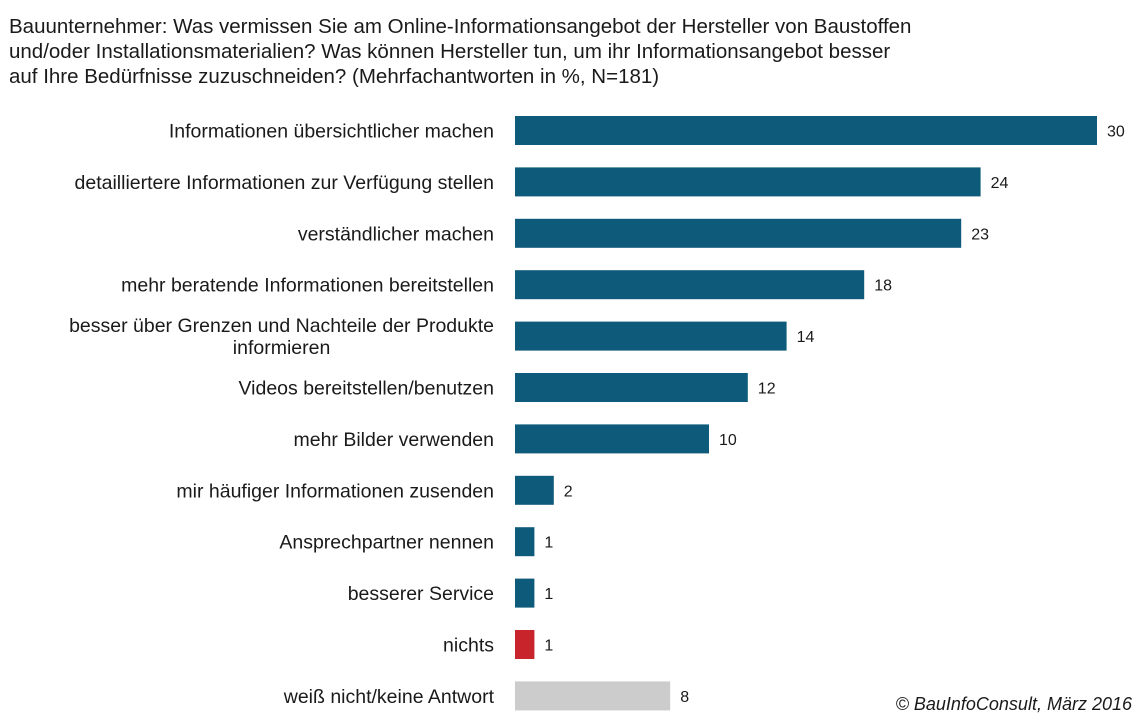  What do you see at coordinates (1000, 183) in the screenshot?
I see `data-label: 24` at bounding box center [1000, 183].